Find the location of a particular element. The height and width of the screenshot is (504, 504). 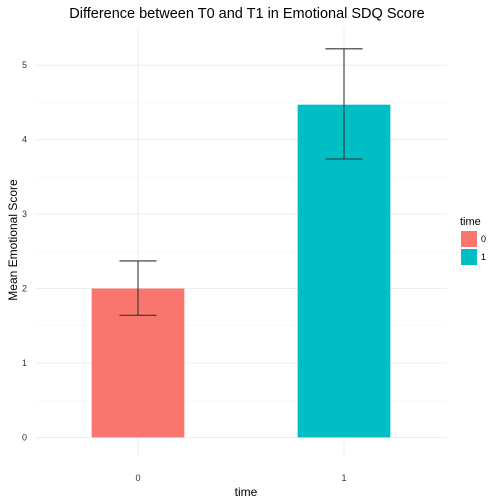

legend-entry-1: 1 is located at coordinates (473, 257).